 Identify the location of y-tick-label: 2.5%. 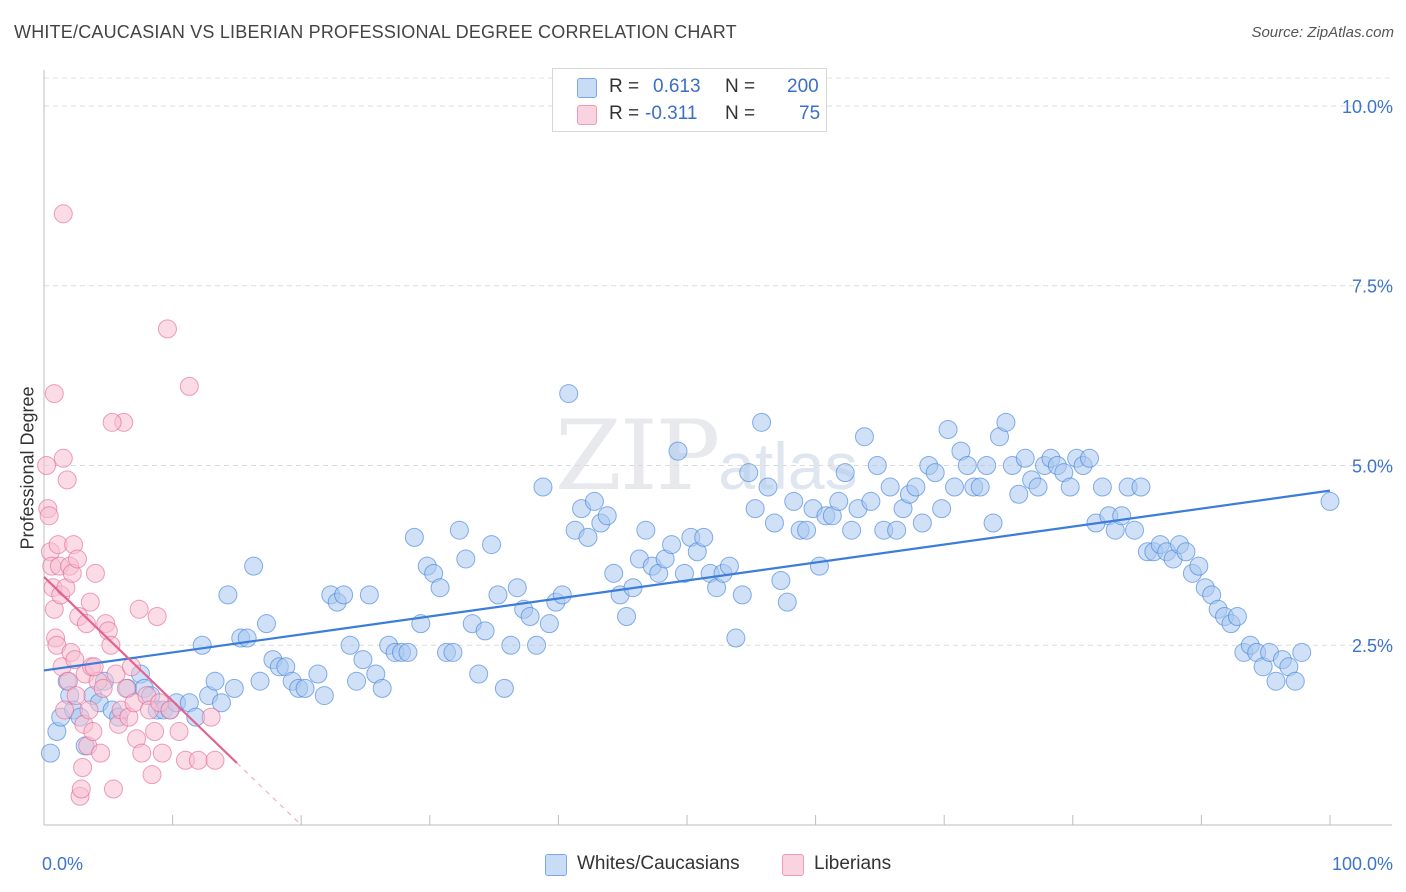
(1372, 646).